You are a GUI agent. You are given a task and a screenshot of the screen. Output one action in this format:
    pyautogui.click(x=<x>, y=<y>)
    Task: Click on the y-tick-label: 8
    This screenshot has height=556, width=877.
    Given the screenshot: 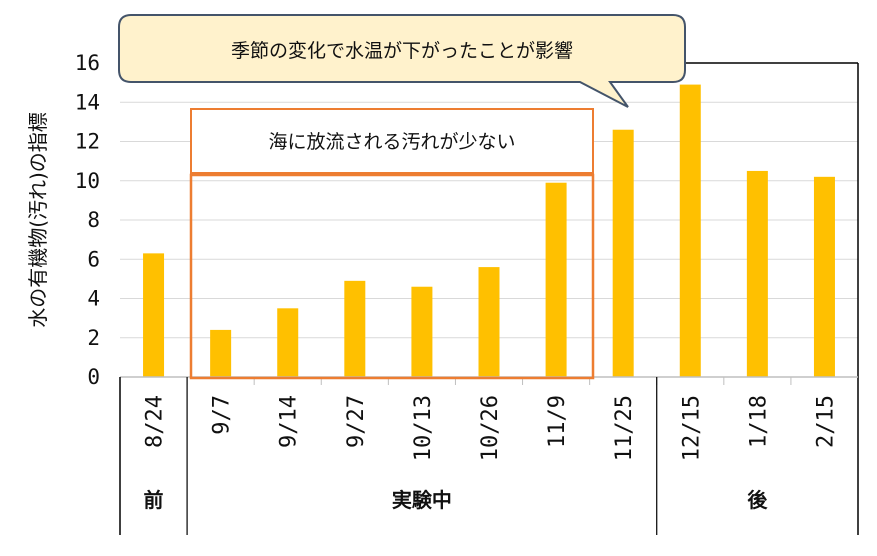 What is the action you would take?
    pyautogui.click(x=93, y=220)
    